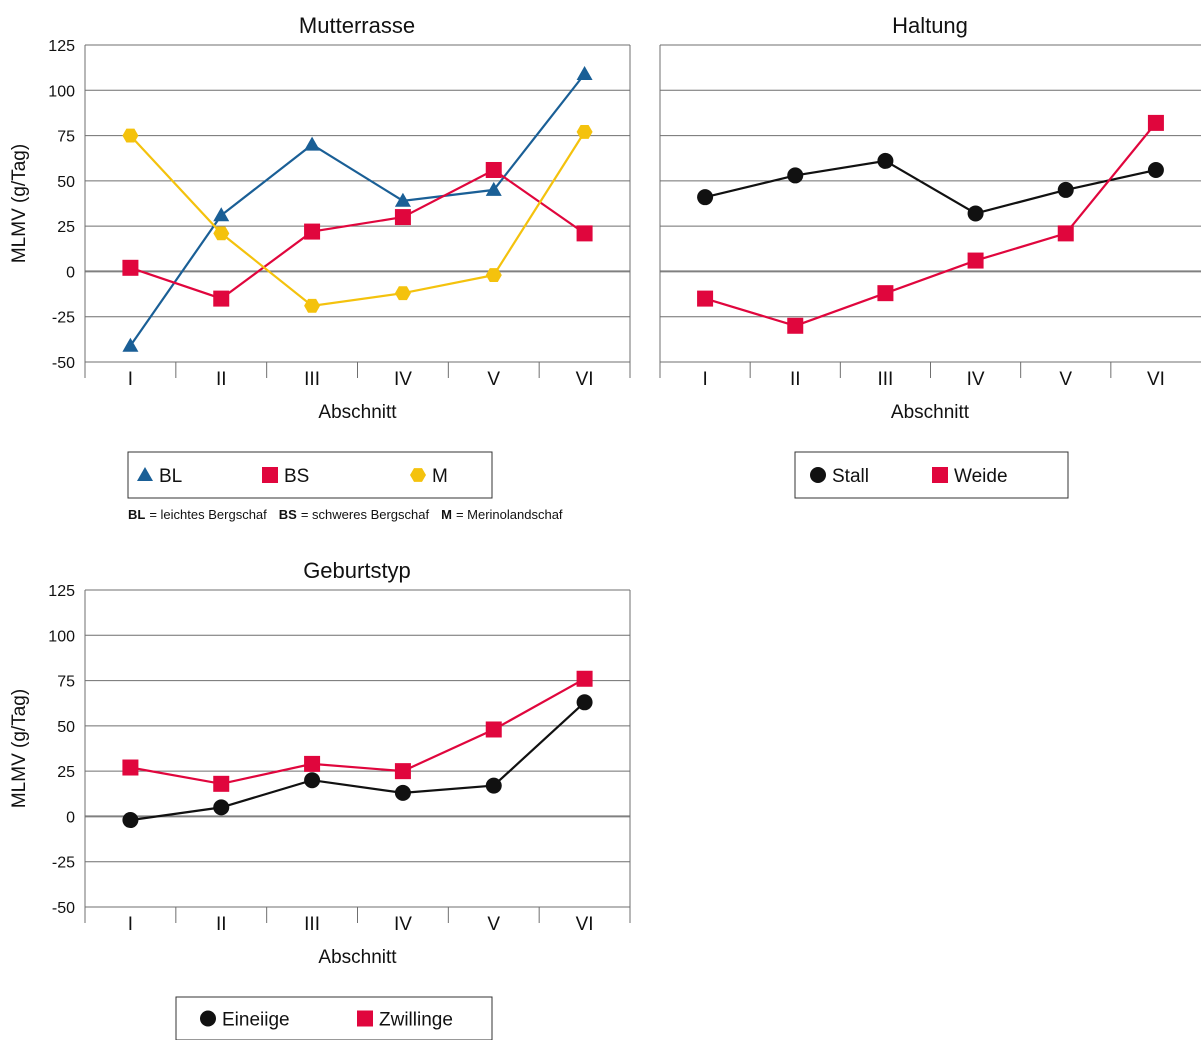 This screenshot has width=1201, height=1040. Describe the element at coordinates (357, 25) in the screenshot. I see `chart-title: Mutterrasse` at that location.